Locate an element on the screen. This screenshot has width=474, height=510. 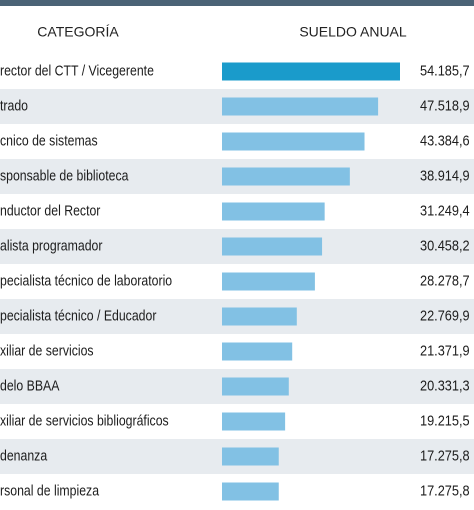
value-label: 30.458,2 is located at coordinates (445, 244).